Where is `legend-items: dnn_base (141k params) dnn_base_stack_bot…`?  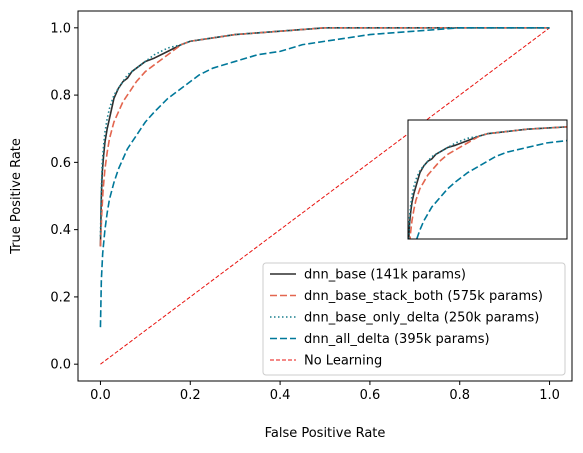 legend-items: dnn_base (141k params) dnn_base_stack_bot… is located at coordinates (406, 318).